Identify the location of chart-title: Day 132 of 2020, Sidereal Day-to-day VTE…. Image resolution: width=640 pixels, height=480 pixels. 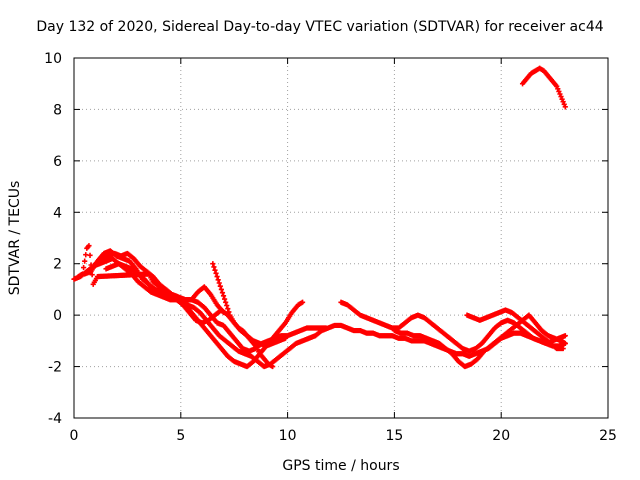
(320, 27).